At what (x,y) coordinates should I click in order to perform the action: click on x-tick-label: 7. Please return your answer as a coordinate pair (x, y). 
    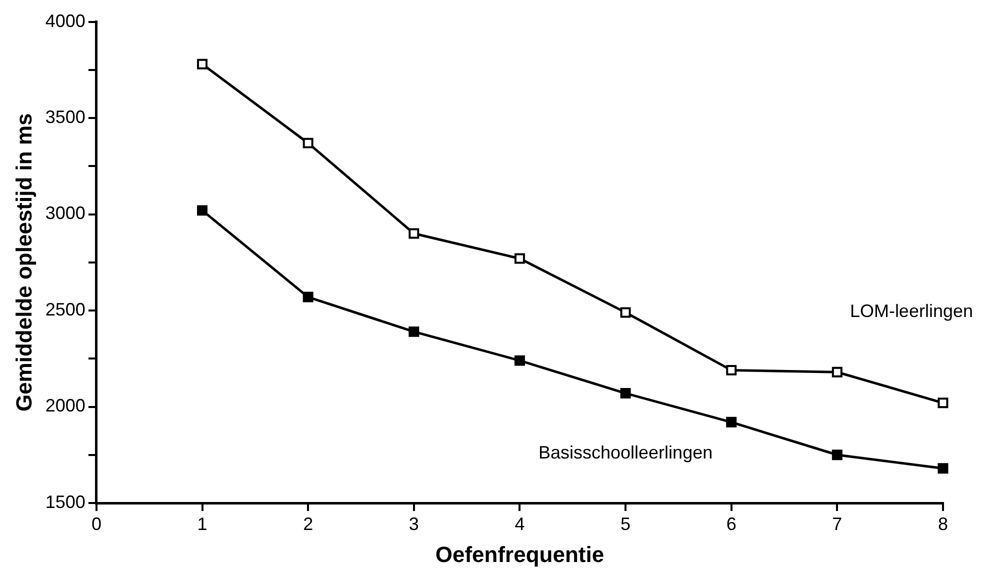
    Looking at the image, I should click on (837, 524).